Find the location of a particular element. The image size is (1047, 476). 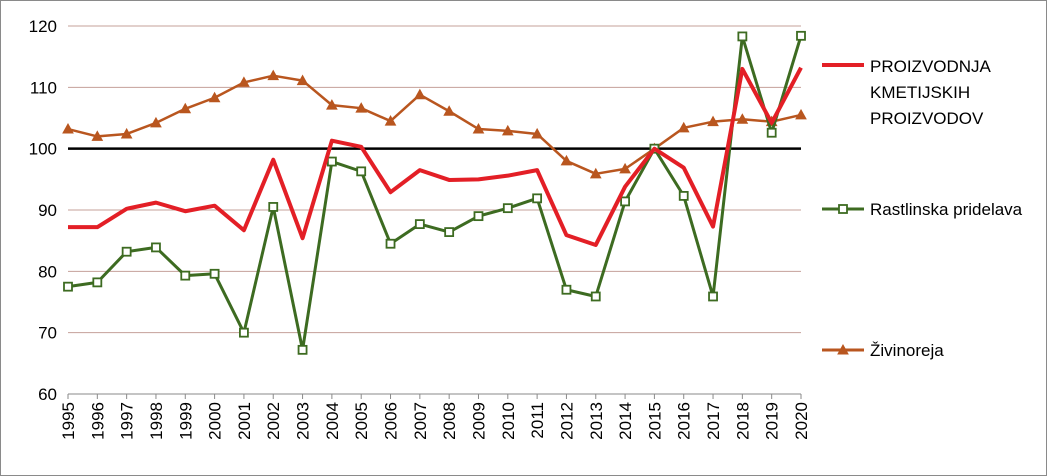

legend-label-2-0: Živinoreja is located at coordinates (907, 350).